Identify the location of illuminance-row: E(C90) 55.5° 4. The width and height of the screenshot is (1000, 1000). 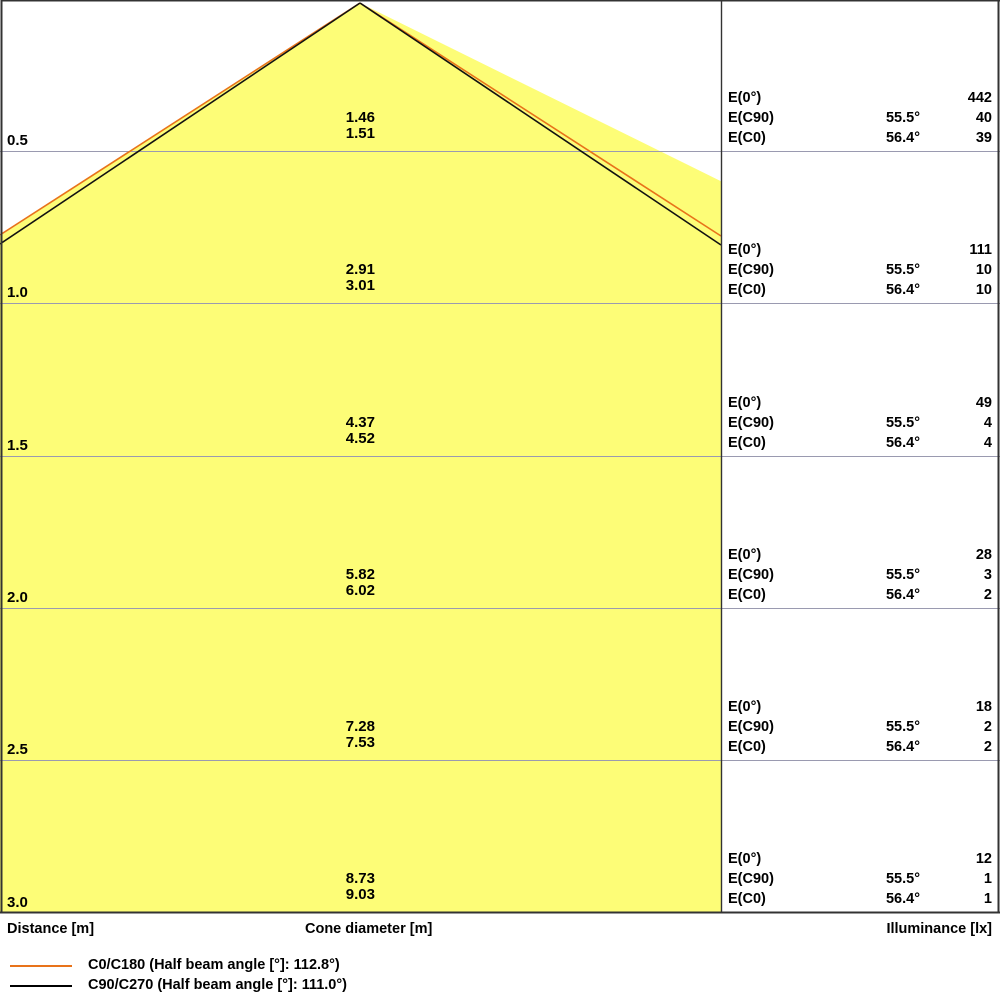
(860, 423).